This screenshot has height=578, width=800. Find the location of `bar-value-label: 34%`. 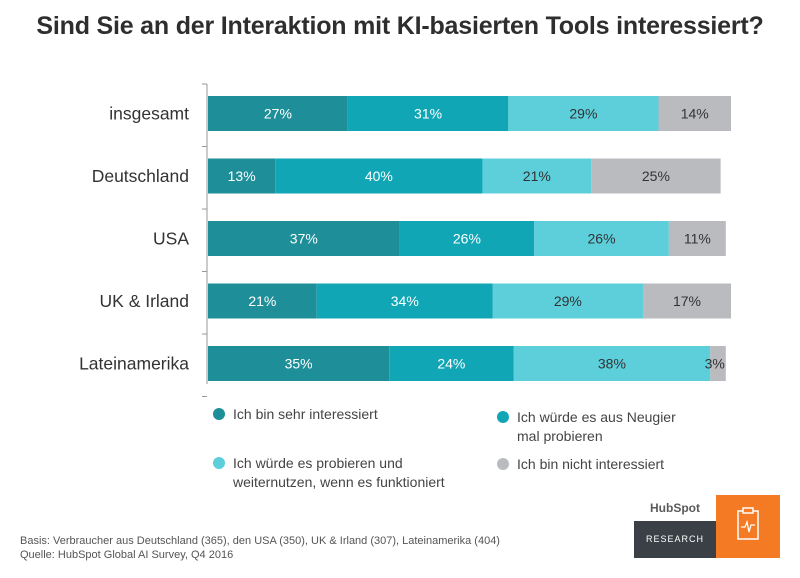

bar-value-label: 34% is located at coordinates (405, 301).